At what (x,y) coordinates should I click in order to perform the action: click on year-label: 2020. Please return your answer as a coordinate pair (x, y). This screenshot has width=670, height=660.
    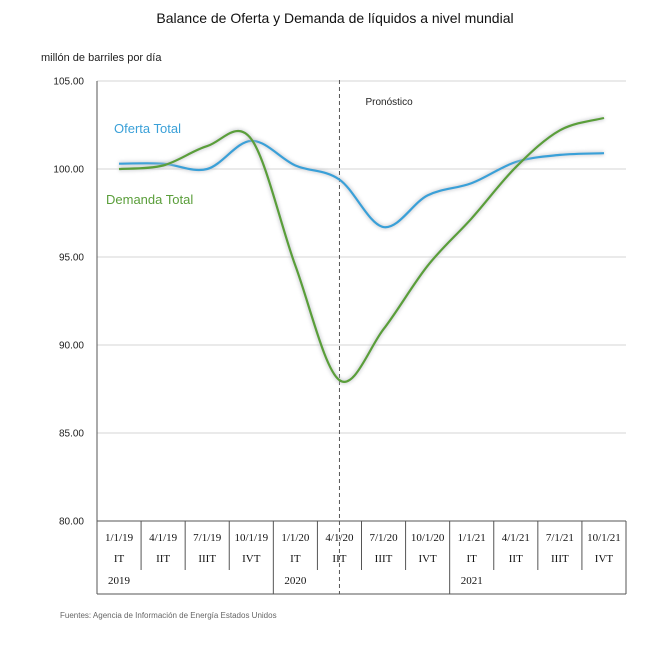
    Looking at the image, I should click on (295, 581).